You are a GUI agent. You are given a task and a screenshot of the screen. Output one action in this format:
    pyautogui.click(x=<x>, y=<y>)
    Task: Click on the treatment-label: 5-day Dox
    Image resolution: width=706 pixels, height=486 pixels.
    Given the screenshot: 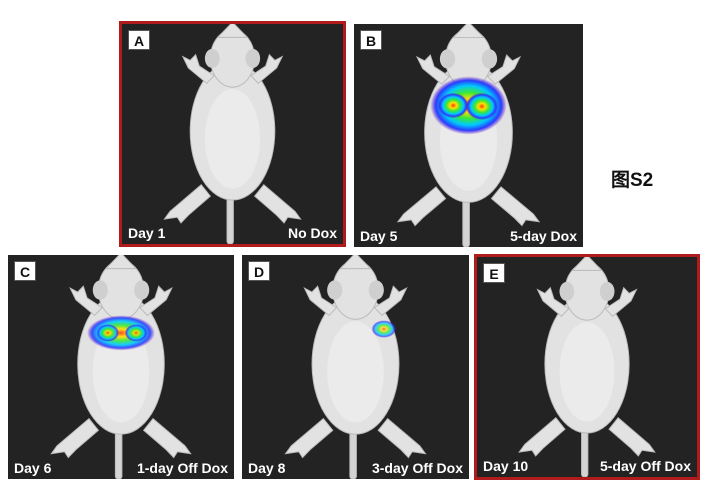 What is the action you would take?
    pyautogui.click(x=543, y=236)
    